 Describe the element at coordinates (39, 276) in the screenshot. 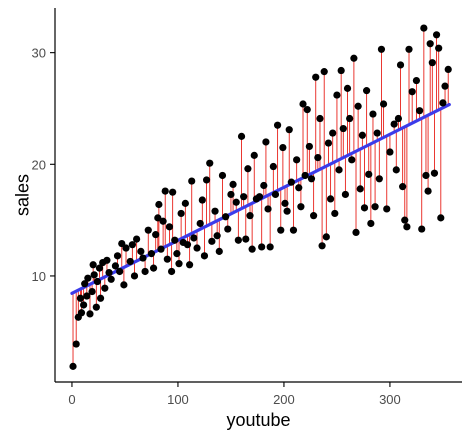

I see `y-tick-label: 10` at that location.